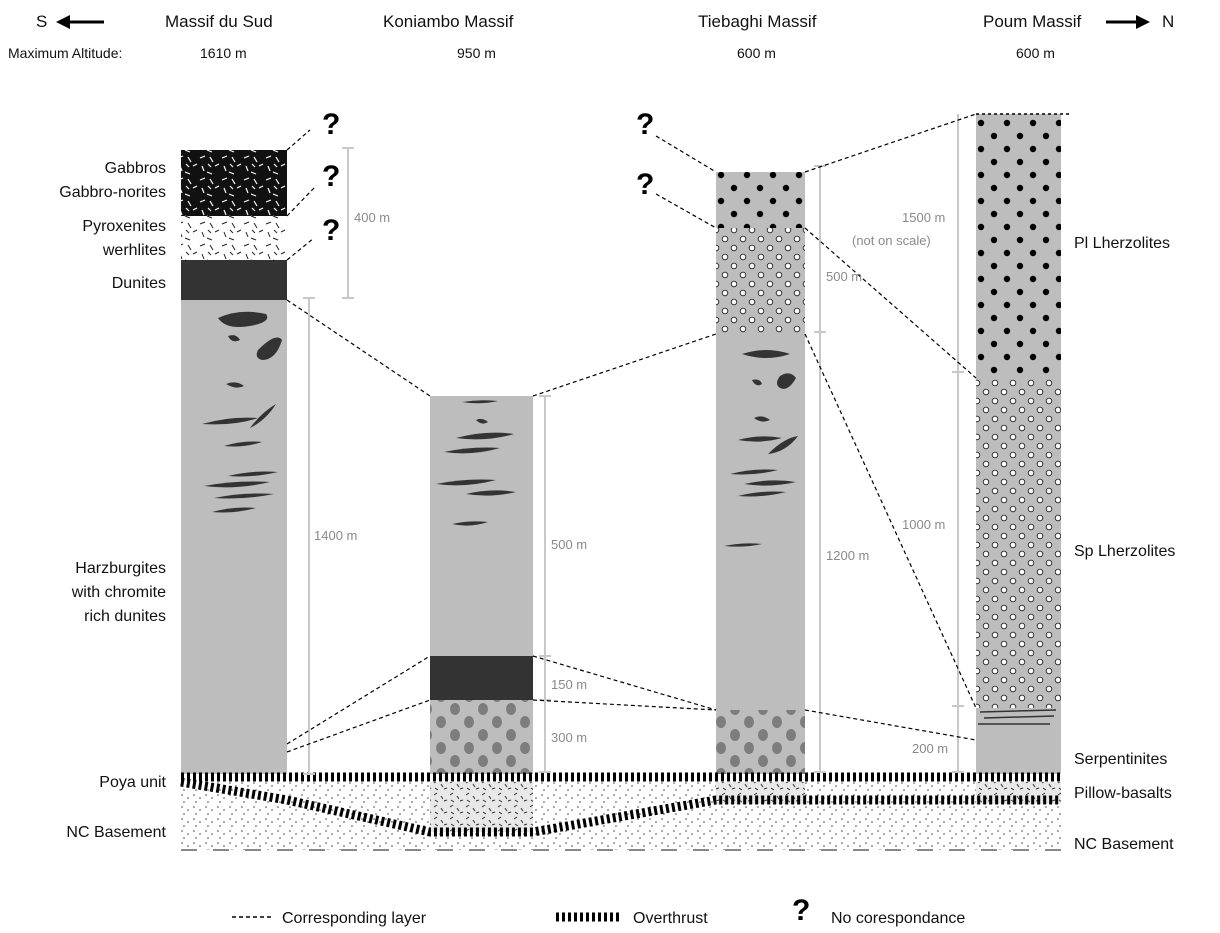 Image resolution: width=1220 pixels, height=933 pixels. Describe the element at coordinates (448, 21) in the screenshot. I see `massif-name-koniambo: Koniambo Massif` at that location.